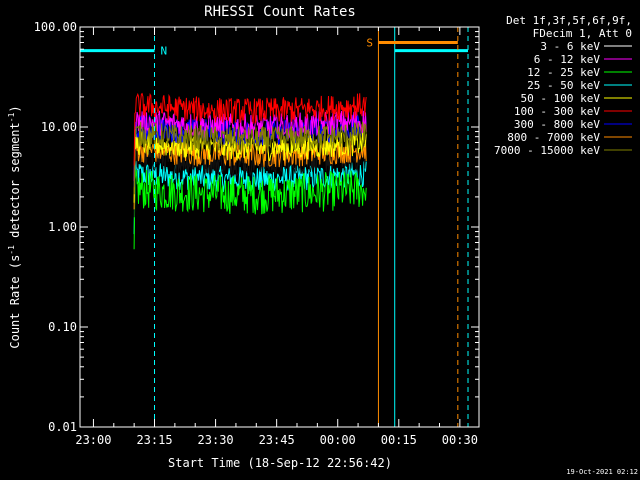  I want to click on y-axis-label-sup-2: -1, so click(11, 117).